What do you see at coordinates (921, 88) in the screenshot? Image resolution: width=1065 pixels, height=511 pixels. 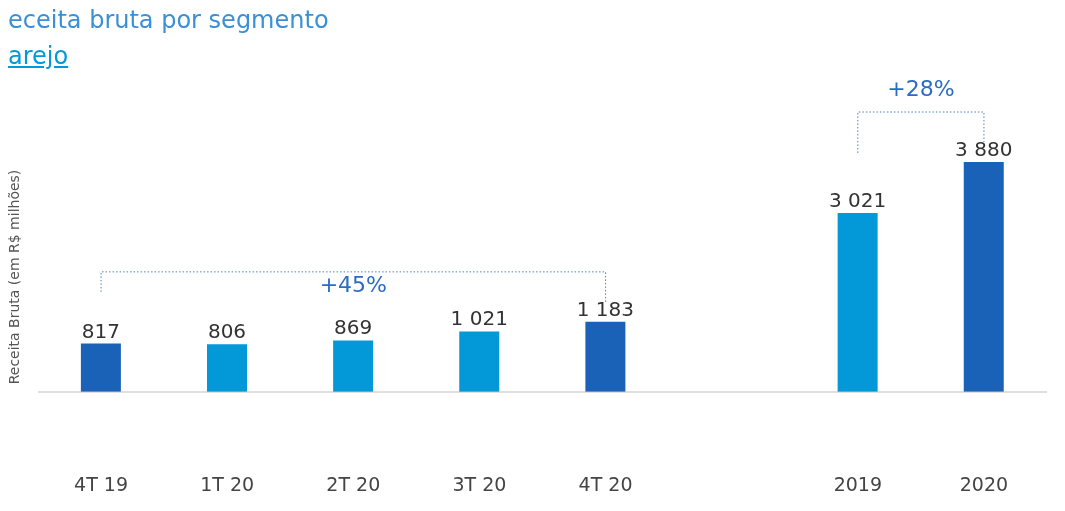 I see `text: +28%` at bounding box center [921, 88].